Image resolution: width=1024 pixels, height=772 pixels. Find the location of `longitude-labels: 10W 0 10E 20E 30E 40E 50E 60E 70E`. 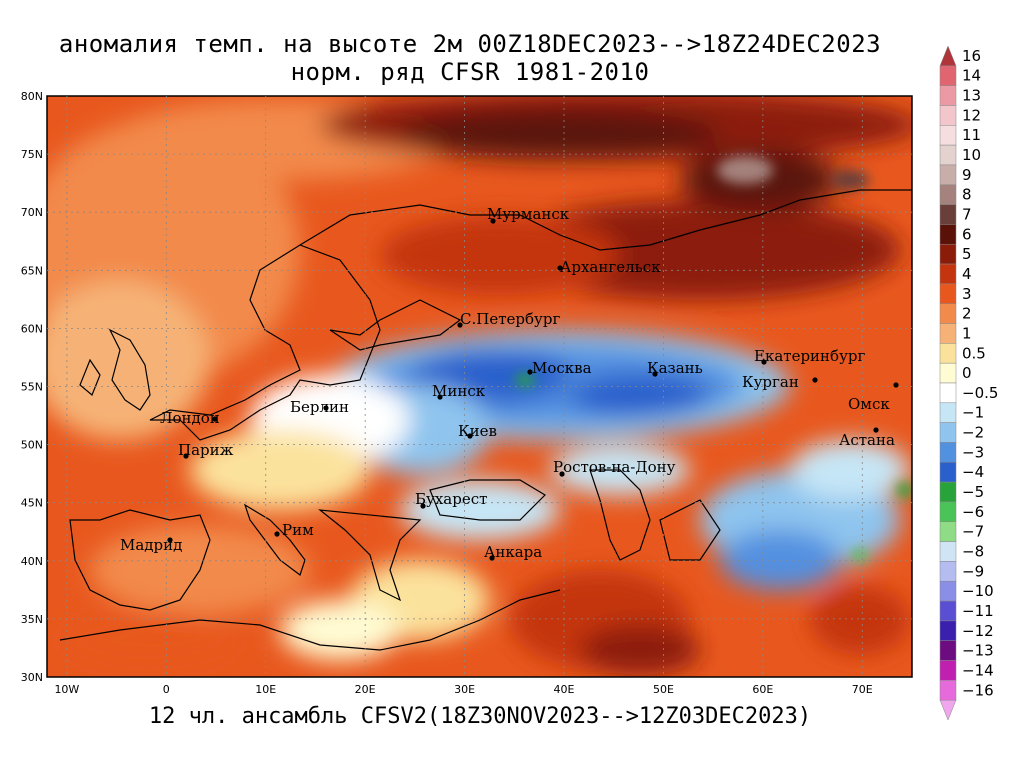

longitude-labels: 10W 0 10E 20E 30E 40E 50E 60E 70E is located at coordinates (463, 689).